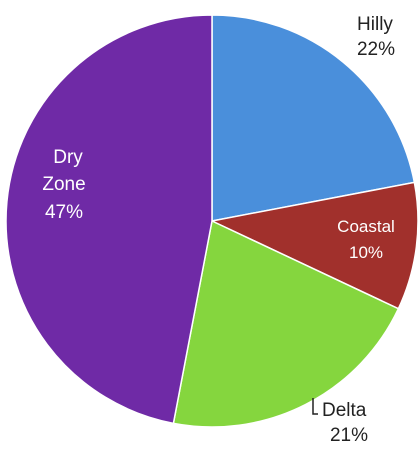 The width and height of the screenshot is (420, 451). Describe the element at coordinates (315, 406) in the screenshot. I see `delta-leader-line` at that location.